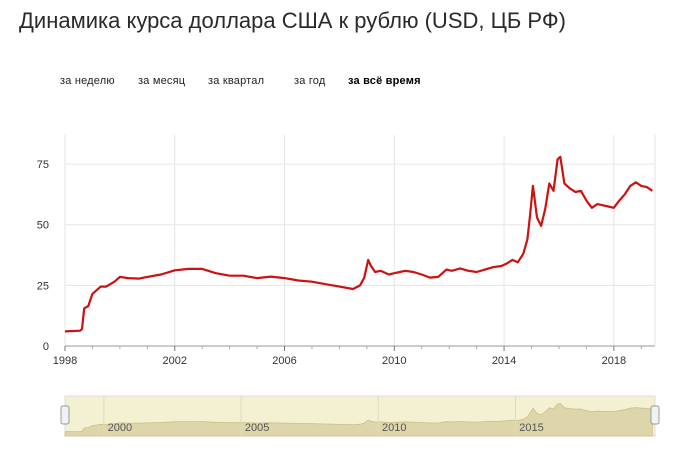 The height and width of the screenshot is (455, 683). What do you see at coordinates (43, 165) in the screenshot?
I see `y-tick-label: 75` at bounding box center [43, 165].